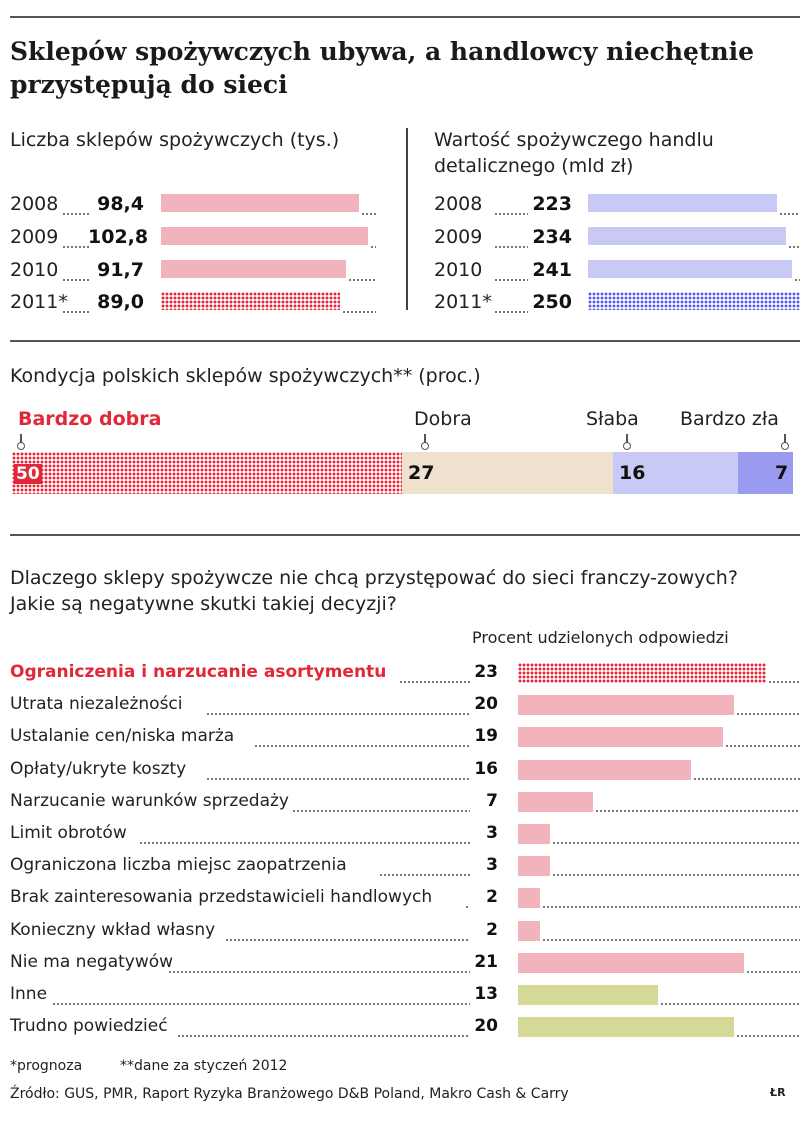  What do you see at coordinates (632, 473) in the screenshot?
I see `condition-value-label: 16` at bounding box center [632, 473].